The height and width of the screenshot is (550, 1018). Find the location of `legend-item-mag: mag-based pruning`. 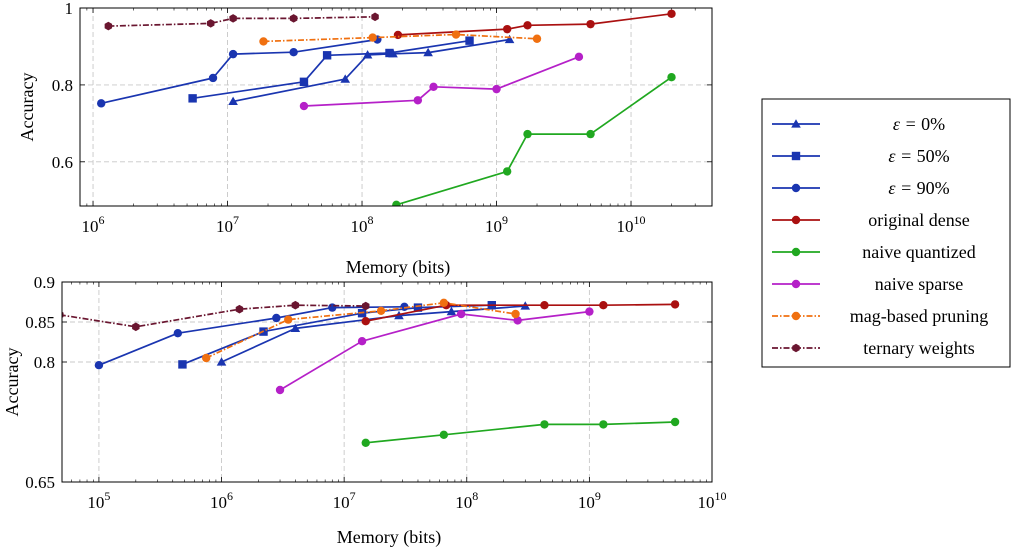

legend-item-mag: mag-based pruning is located at coordinates (880, 316).